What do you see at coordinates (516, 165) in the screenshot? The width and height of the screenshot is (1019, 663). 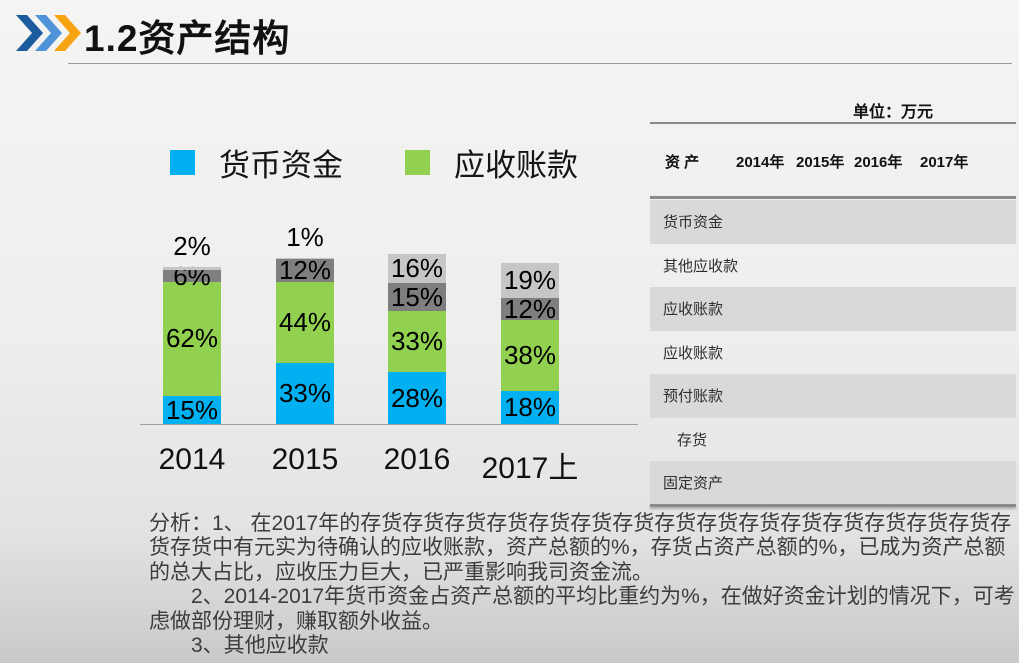 I see `legend-label: 应收账款` at bounding box center [516, 165].